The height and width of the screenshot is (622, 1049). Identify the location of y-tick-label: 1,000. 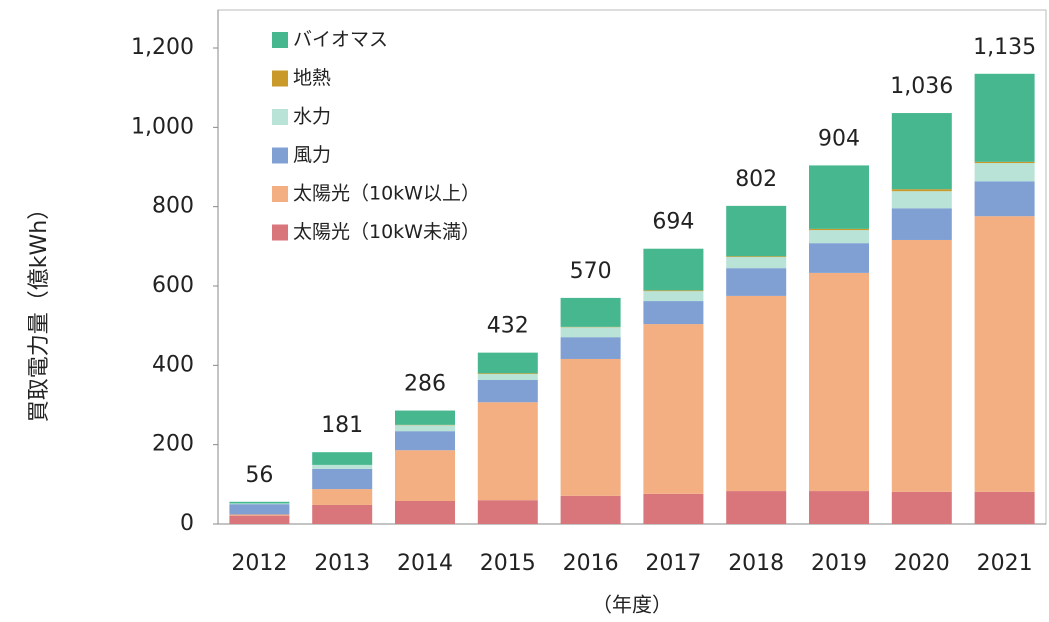
(162, 126).